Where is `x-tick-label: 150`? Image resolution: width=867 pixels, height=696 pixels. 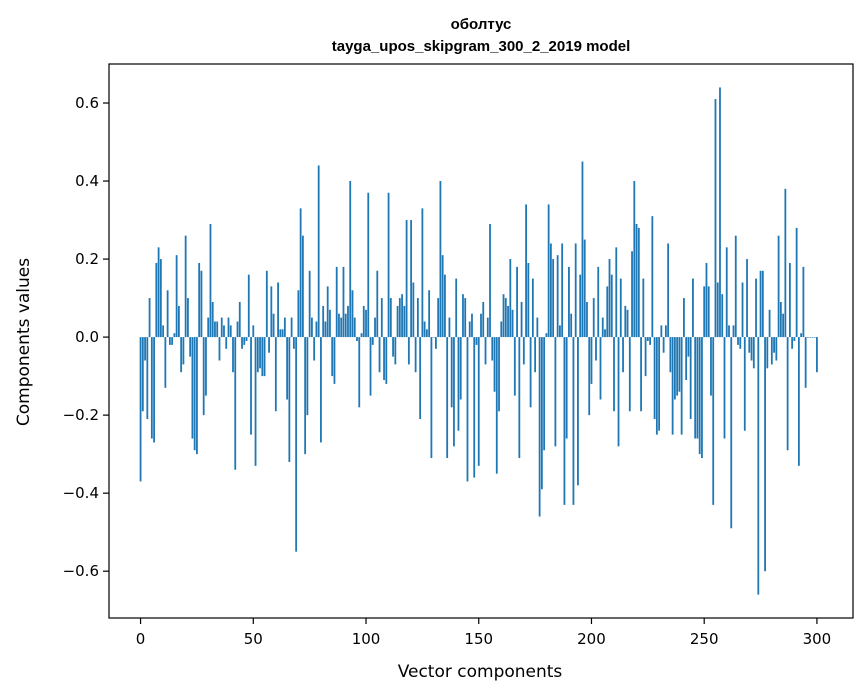
x-tick-label: 150 is located at coordinates (478, 639).